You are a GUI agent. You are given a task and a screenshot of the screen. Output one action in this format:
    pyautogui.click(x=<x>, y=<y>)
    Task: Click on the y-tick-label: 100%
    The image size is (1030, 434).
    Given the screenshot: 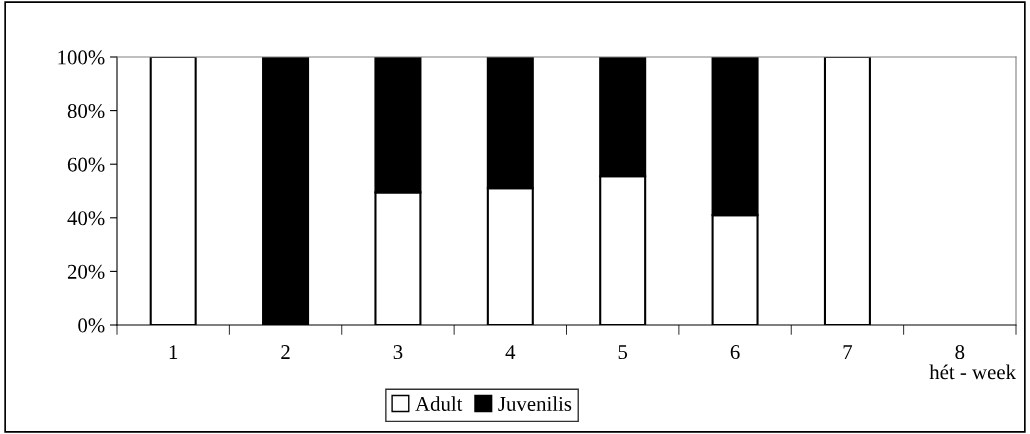 What is the action you would take?
    pyautogui.click(x=81, y=57)
    